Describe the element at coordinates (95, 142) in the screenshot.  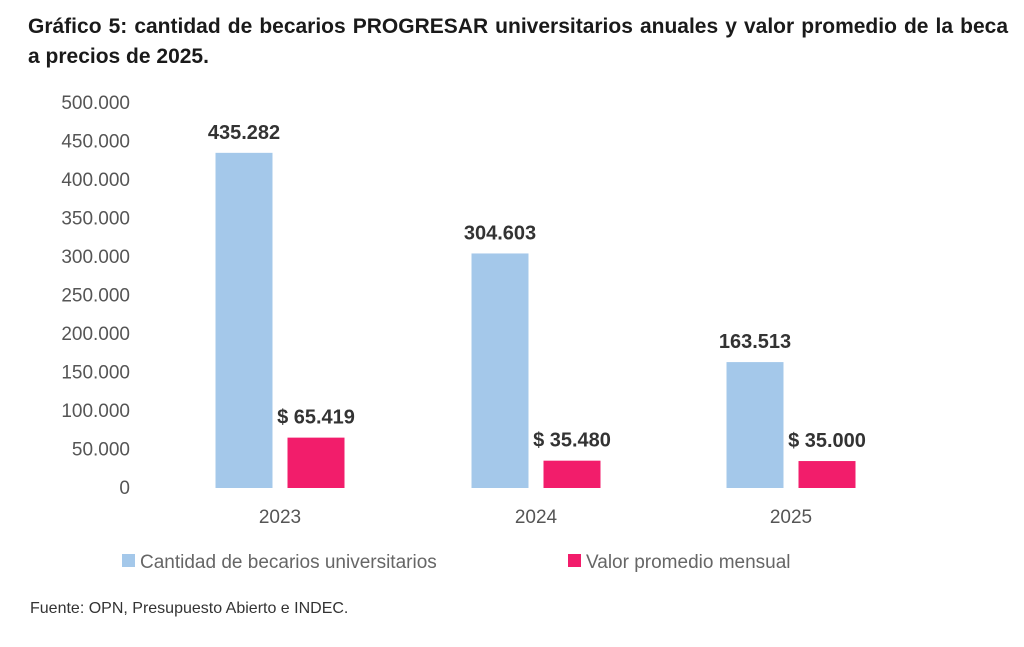
I see `y-tick-label: 450.000` at that location.